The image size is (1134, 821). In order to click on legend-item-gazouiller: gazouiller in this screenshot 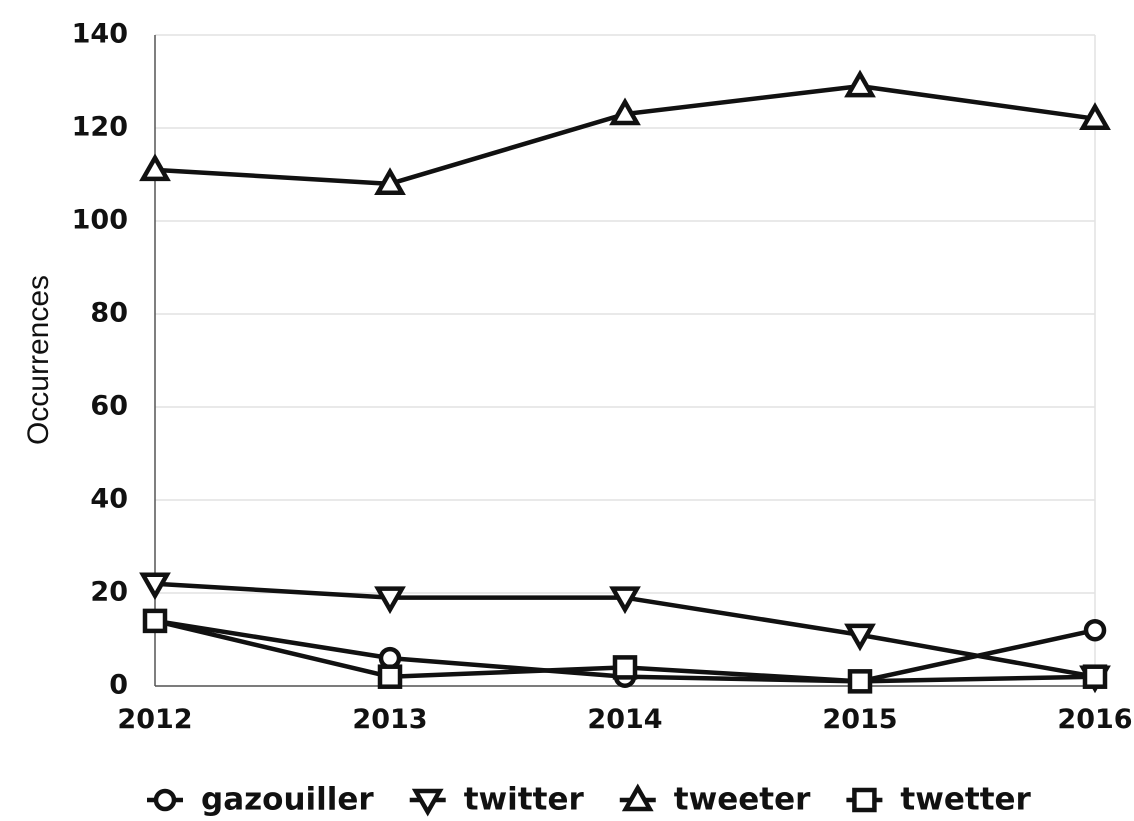, I will do `click(260, 800)`.